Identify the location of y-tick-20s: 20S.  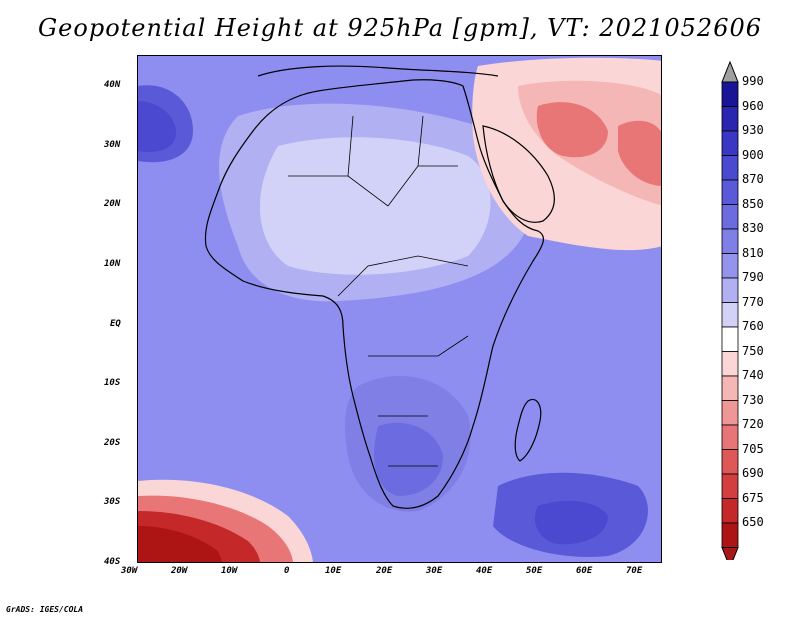
(112, 443).